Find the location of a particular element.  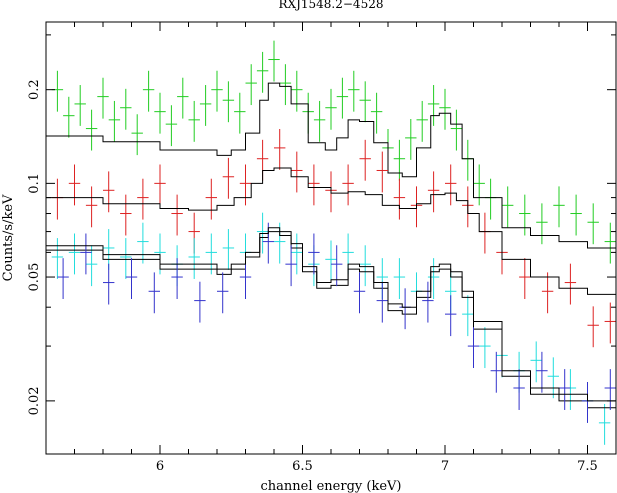

chart-title: RXJ1548.2−4528 is located at coordinates (331, 5).